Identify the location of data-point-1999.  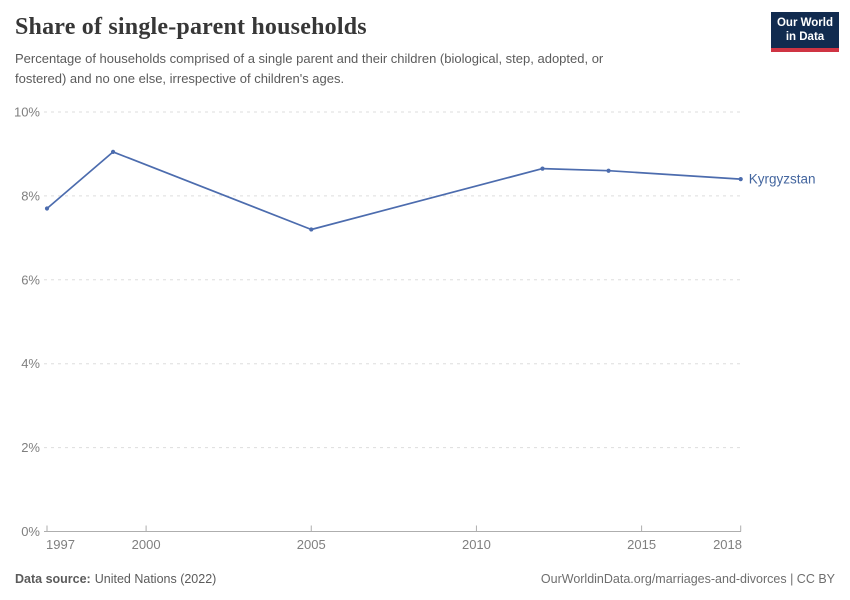
(113, 151).